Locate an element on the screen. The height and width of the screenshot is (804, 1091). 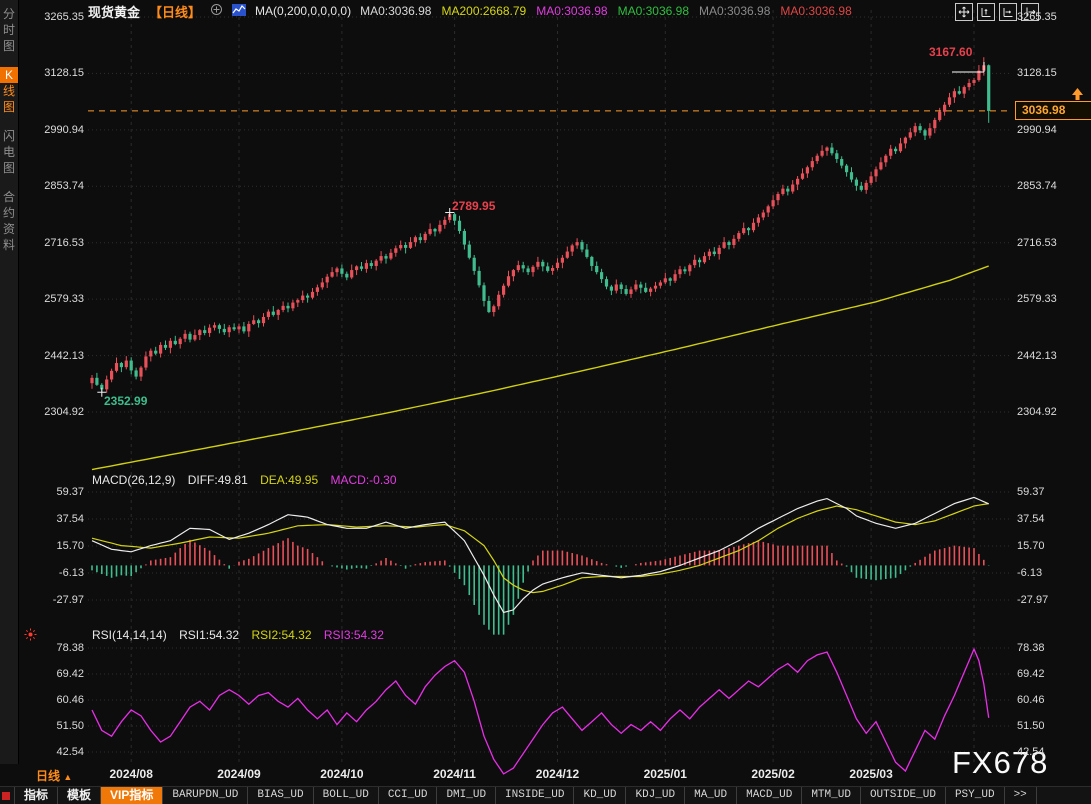
price-axis-label: 15.70 is located at coordinates (1031, 546).